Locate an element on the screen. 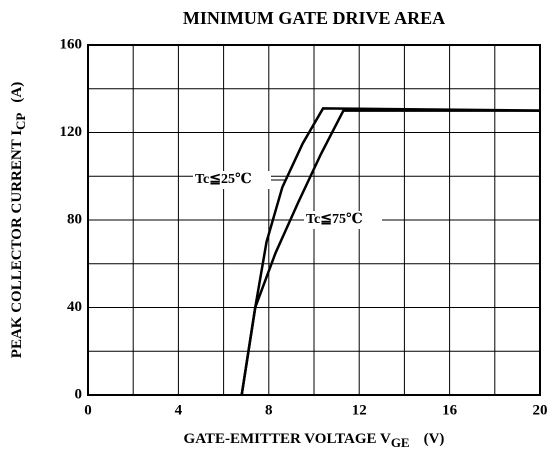 The height and width of the screenshot is (457, 552). x-axis-title-unit: (V) is located at coordinates (434, 439).